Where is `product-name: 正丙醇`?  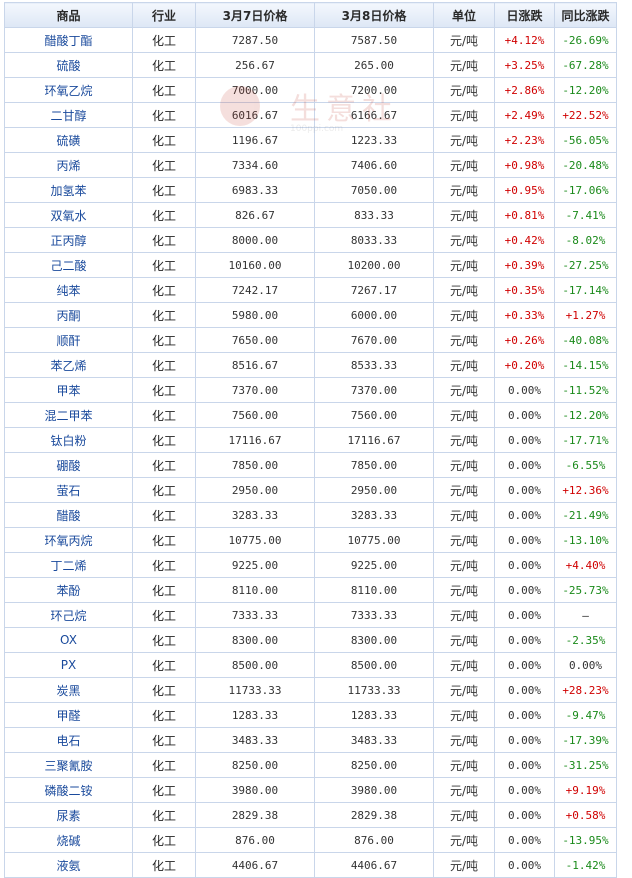
product-name: 正丙醇 is located at coordinates (68, 240).